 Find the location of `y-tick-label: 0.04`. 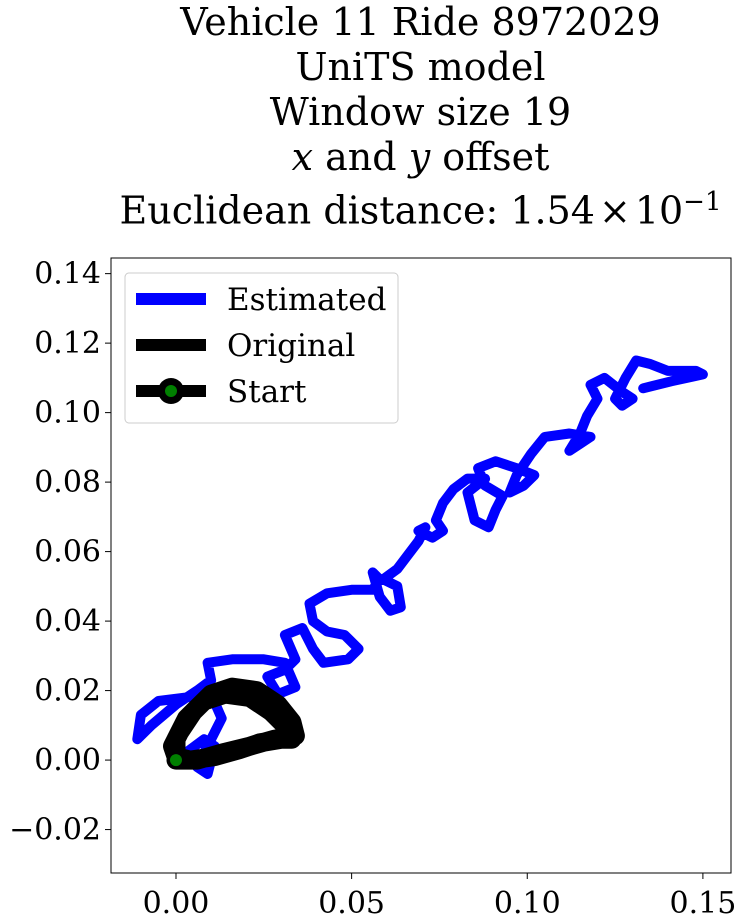

y-tick-label: 0.04 is located at coordinates (67, 621).